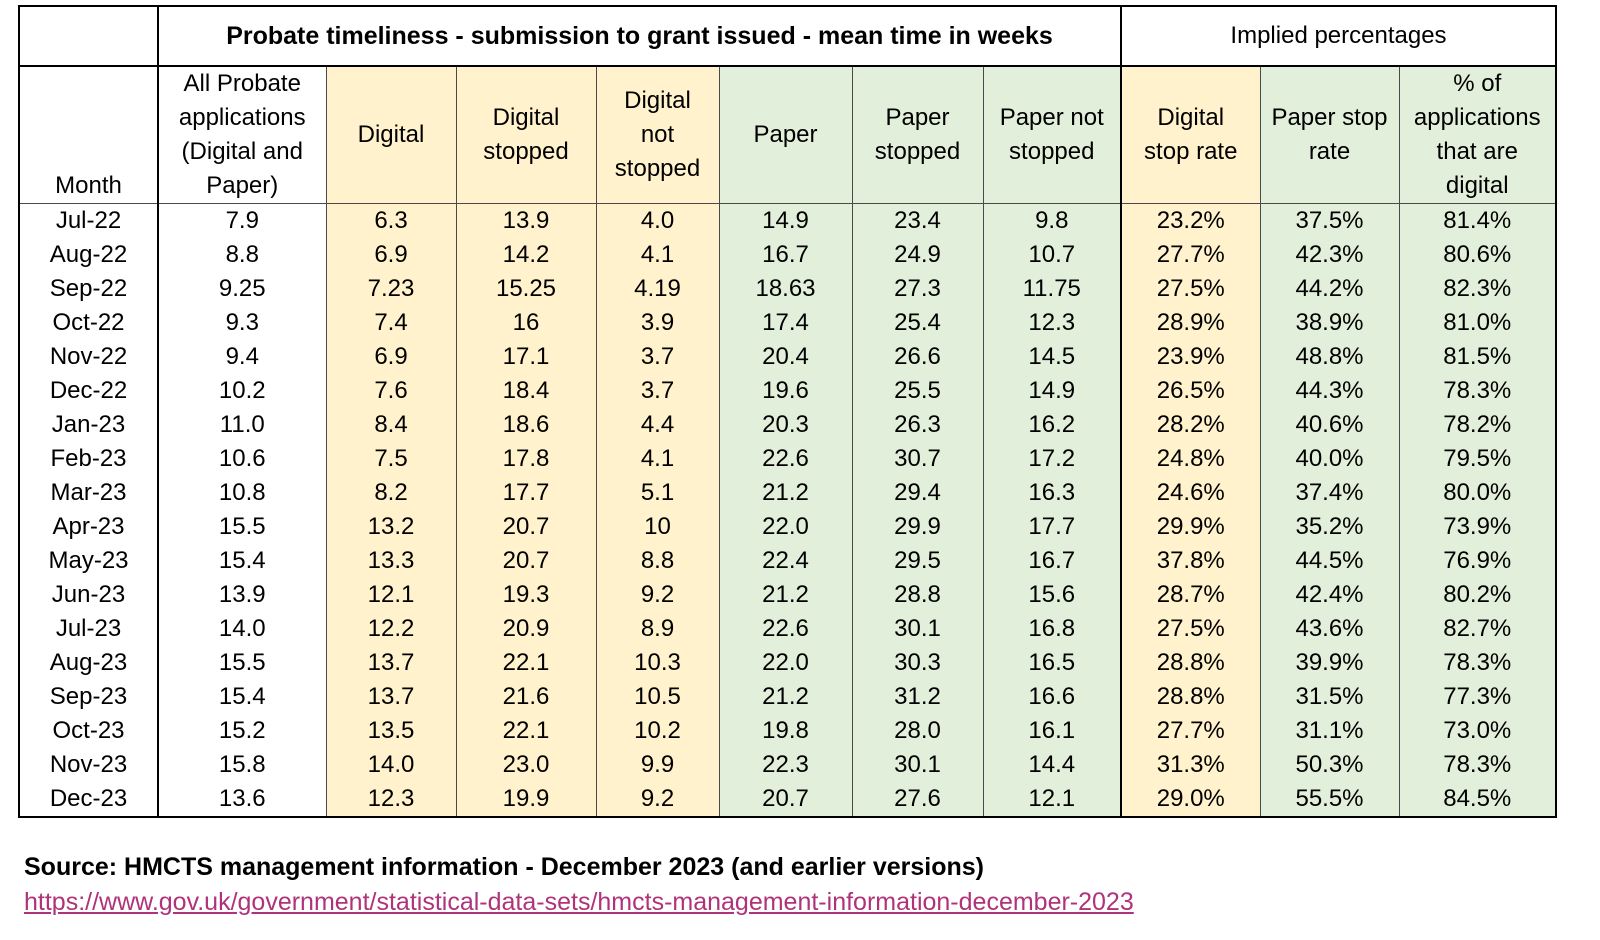 The image size is (1600, 940). Describe the element at coordinates (1190, 629) in the screenshot. I see `cell-digital-stop-rate: 27.5%` at that location.